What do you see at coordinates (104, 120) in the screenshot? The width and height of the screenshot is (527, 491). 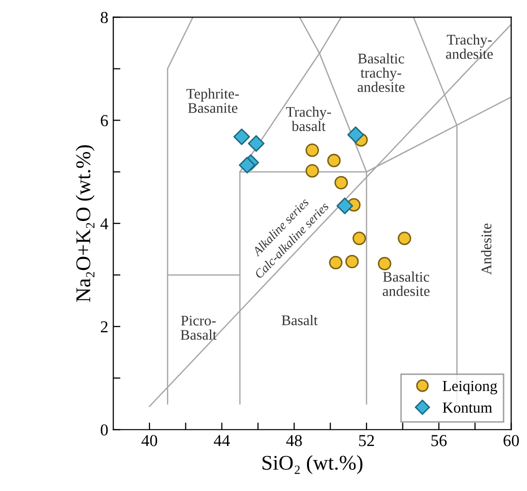 I see `y-tick-label: 6` at bounding box center [104, 120].